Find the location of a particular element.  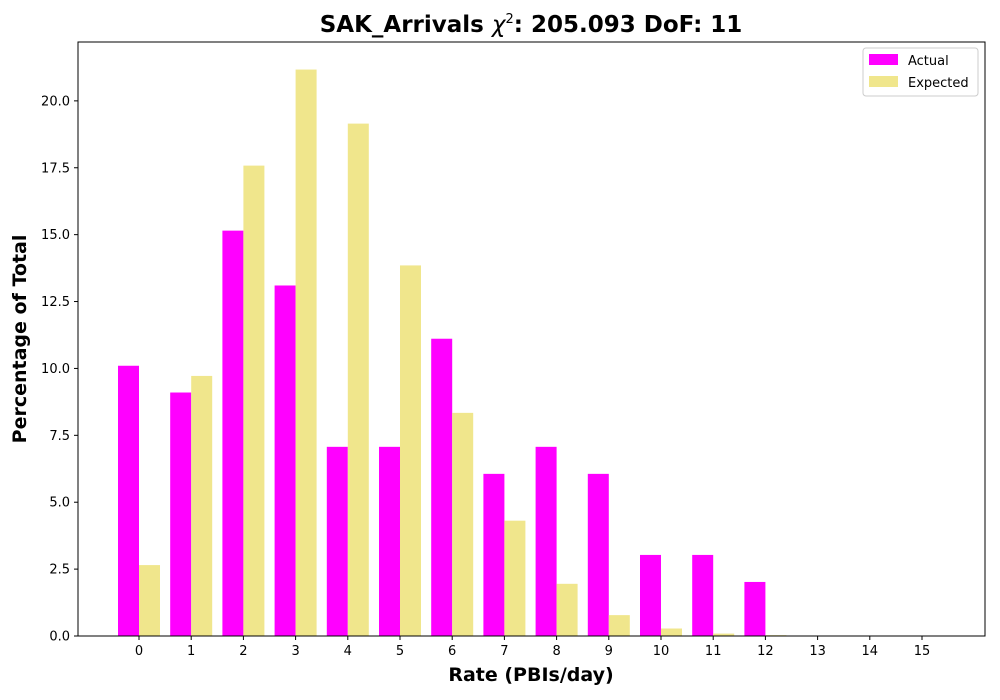

y-tick-label: 10.0 is located at coordinates (55, 369).